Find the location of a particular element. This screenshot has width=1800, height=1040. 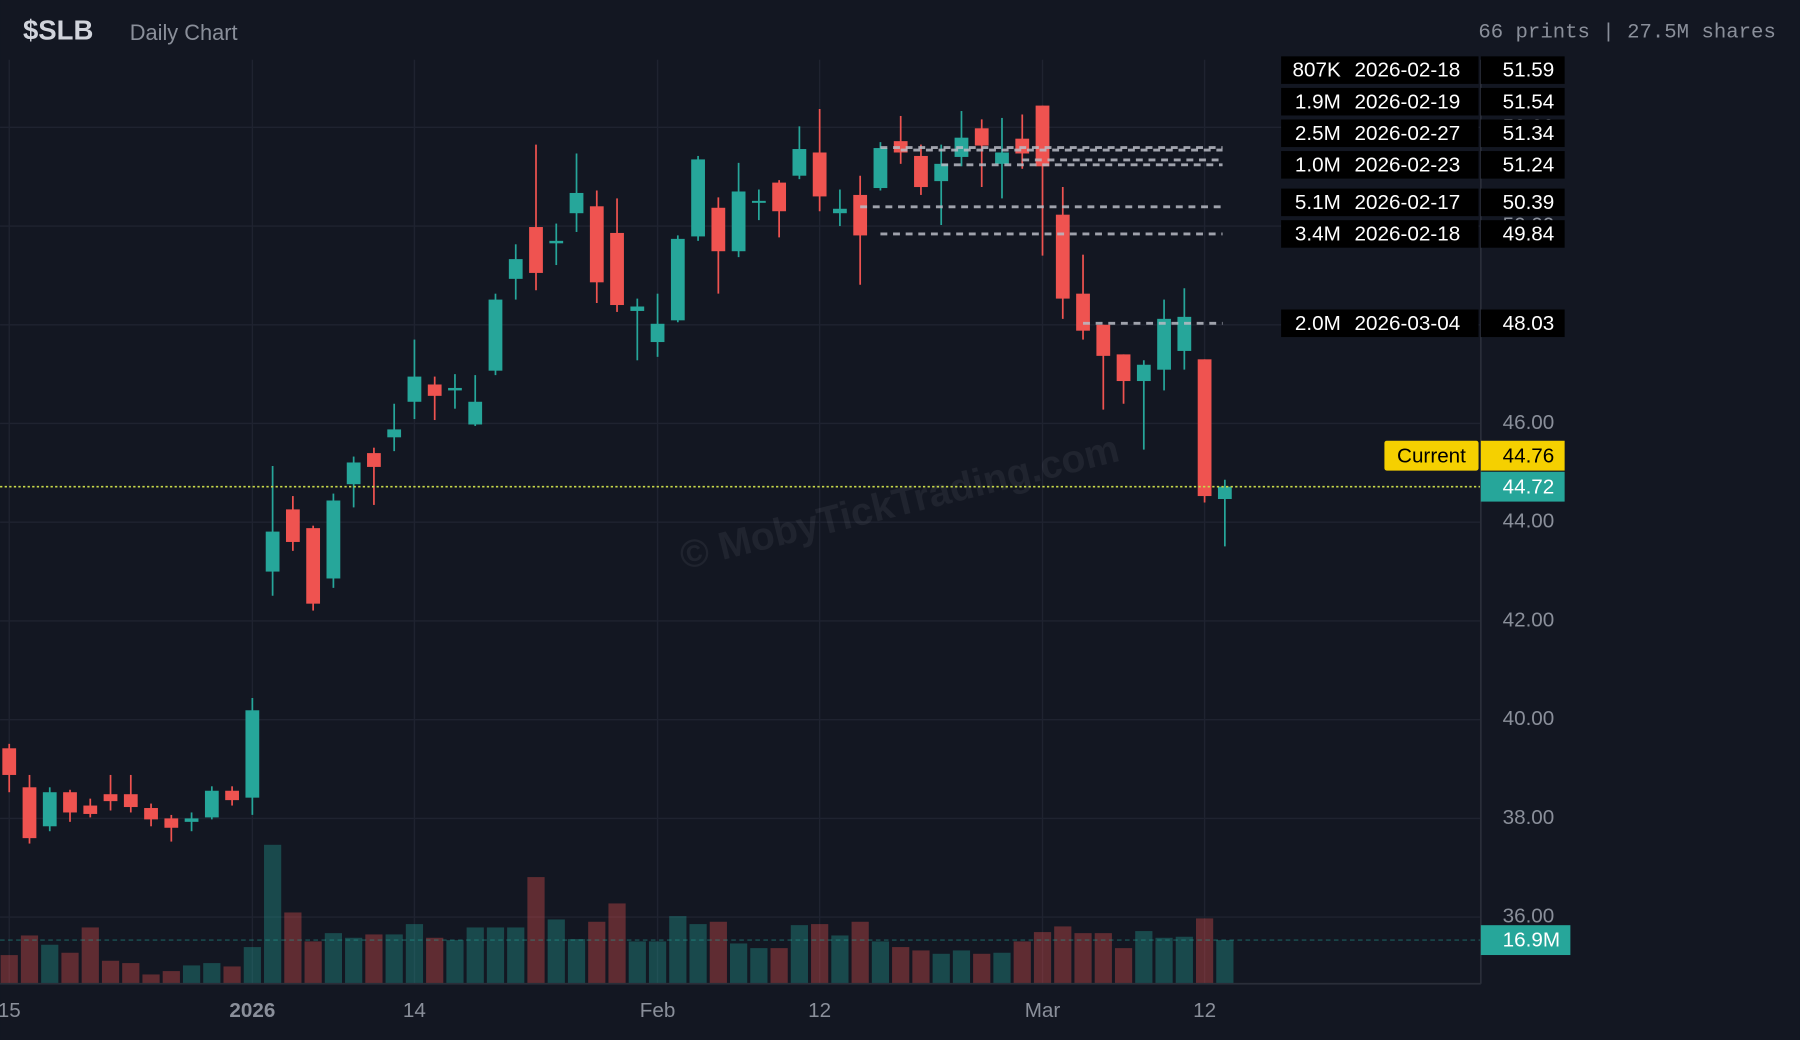

print-price: 51.24 is located at coordinates (1529, 164).